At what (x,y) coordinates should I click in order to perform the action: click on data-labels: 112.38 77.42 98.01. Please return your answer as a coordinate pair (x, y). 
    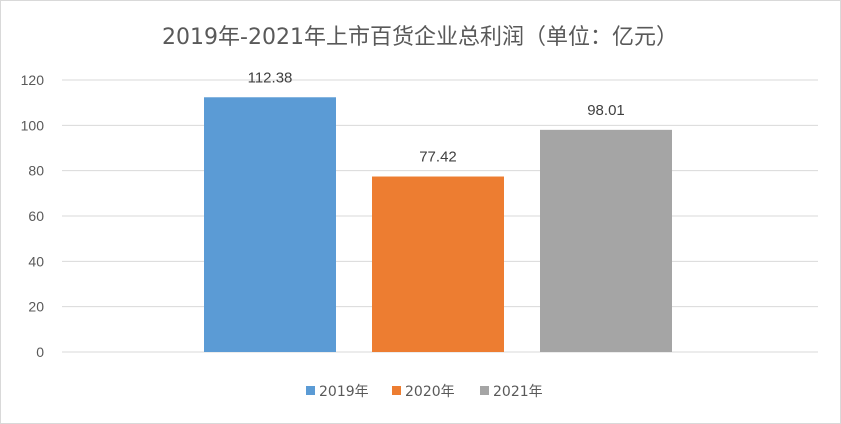
    Looking at the image, I should click on (436, 117).